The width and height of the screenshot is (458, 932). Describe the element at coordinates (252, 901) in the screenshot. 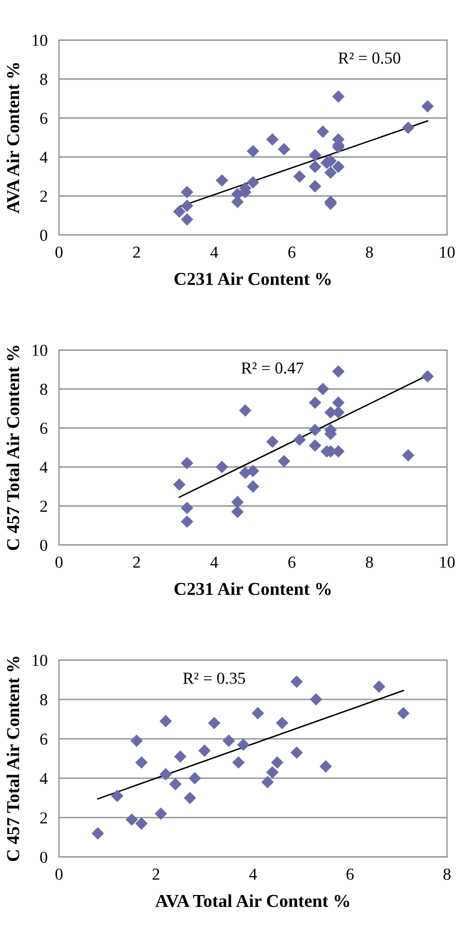

I see `x-axis-title: AVA Total Air Content %` at that location.